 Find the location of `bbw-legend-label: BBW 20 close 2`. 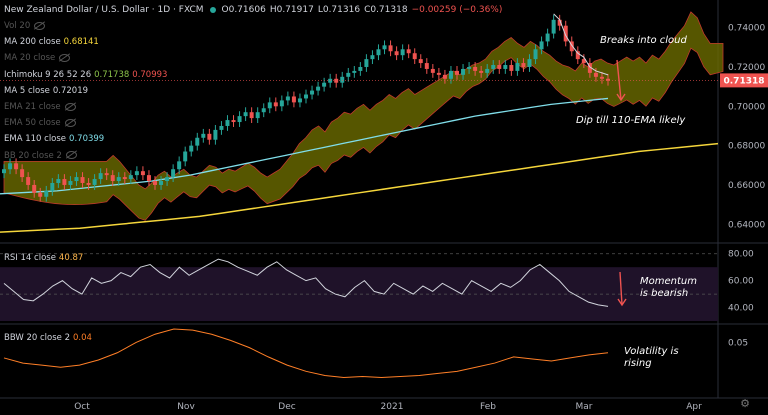

bbw-legend-label: BBW 20 close 2 is located at coordinates (37, 338).